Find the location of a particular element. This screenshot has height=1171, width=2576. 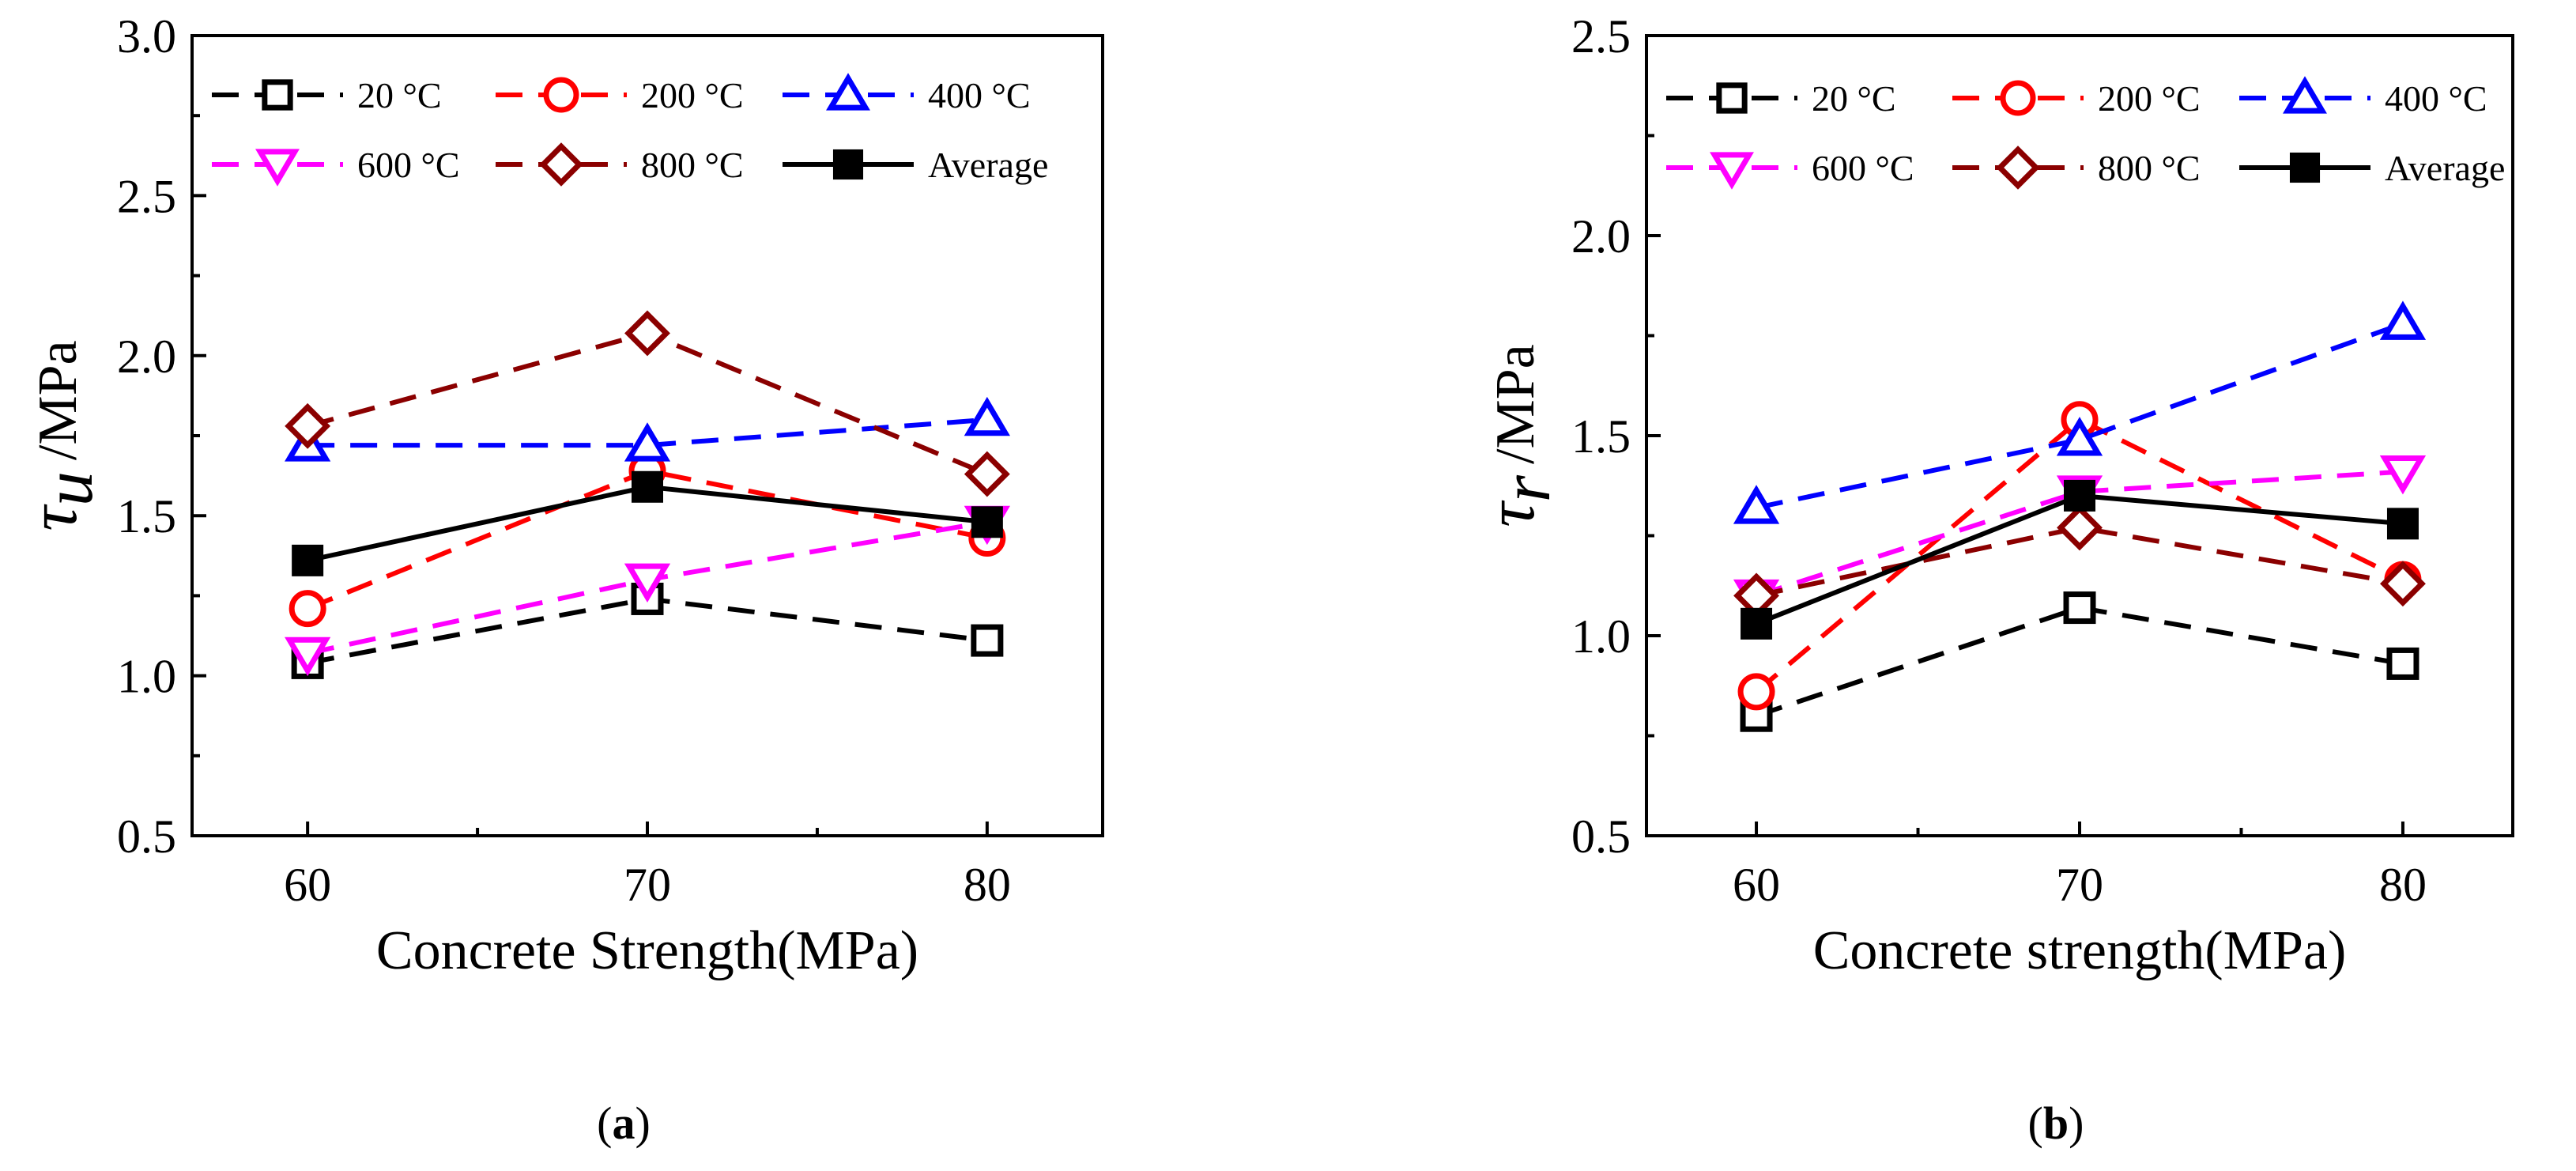

y-axis-title: τr/MPa is located at coordinates (1519, 435).